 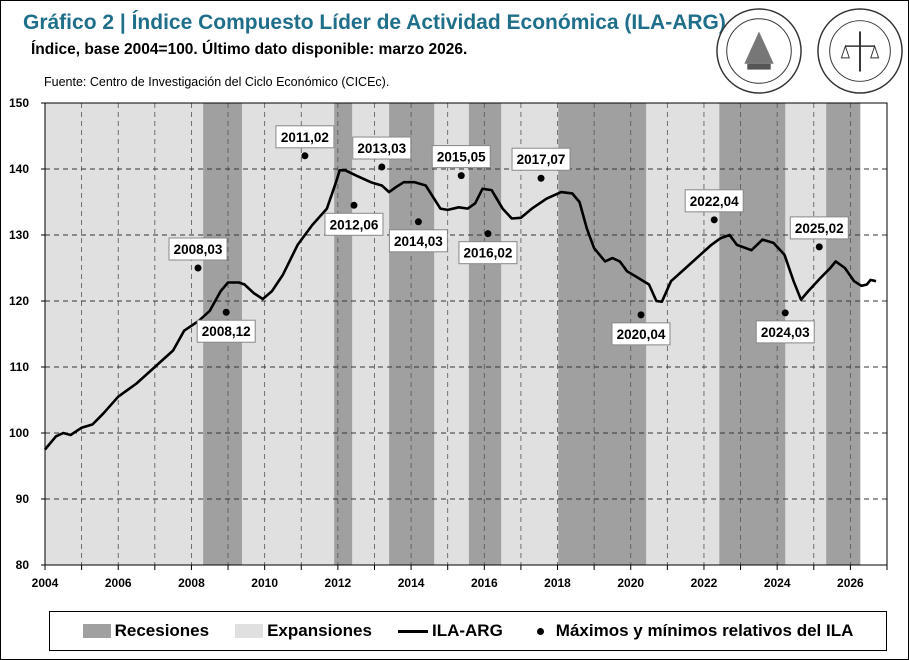 I want to click on legend-label: Máximos y mínimos relativos del ILA, so click(x=704, y=630).